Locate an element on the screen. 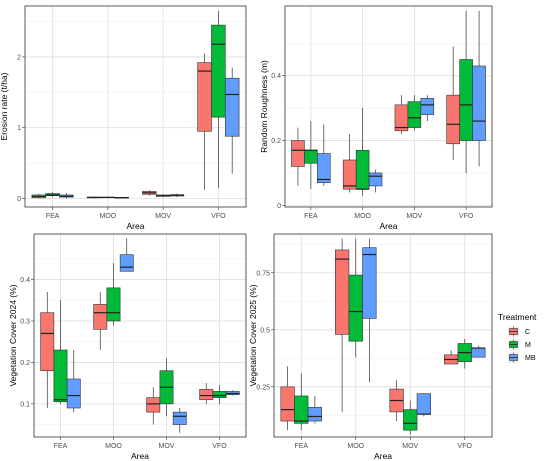  y-tick-label: 0.5 is located at coordinates (265, 330).